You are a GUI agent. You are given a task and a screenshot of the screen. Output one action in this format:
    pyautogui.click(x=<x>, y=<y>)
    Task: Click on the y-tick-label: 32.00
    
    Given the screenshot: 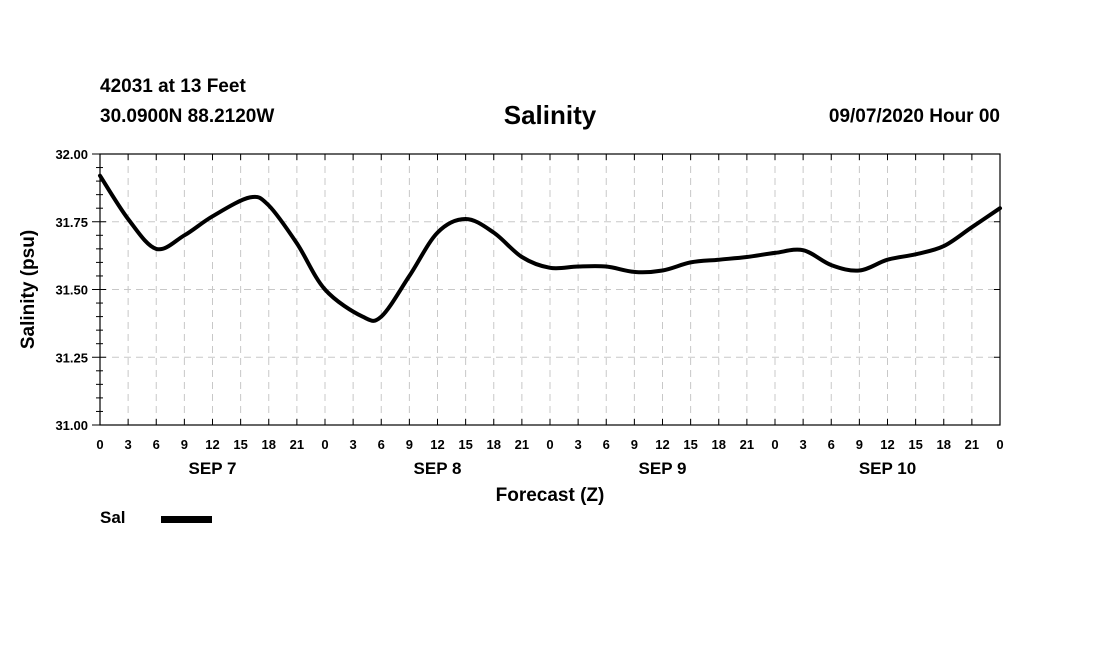 What is the action you would take?
    pyautogui.click(x=71, y=154)
    